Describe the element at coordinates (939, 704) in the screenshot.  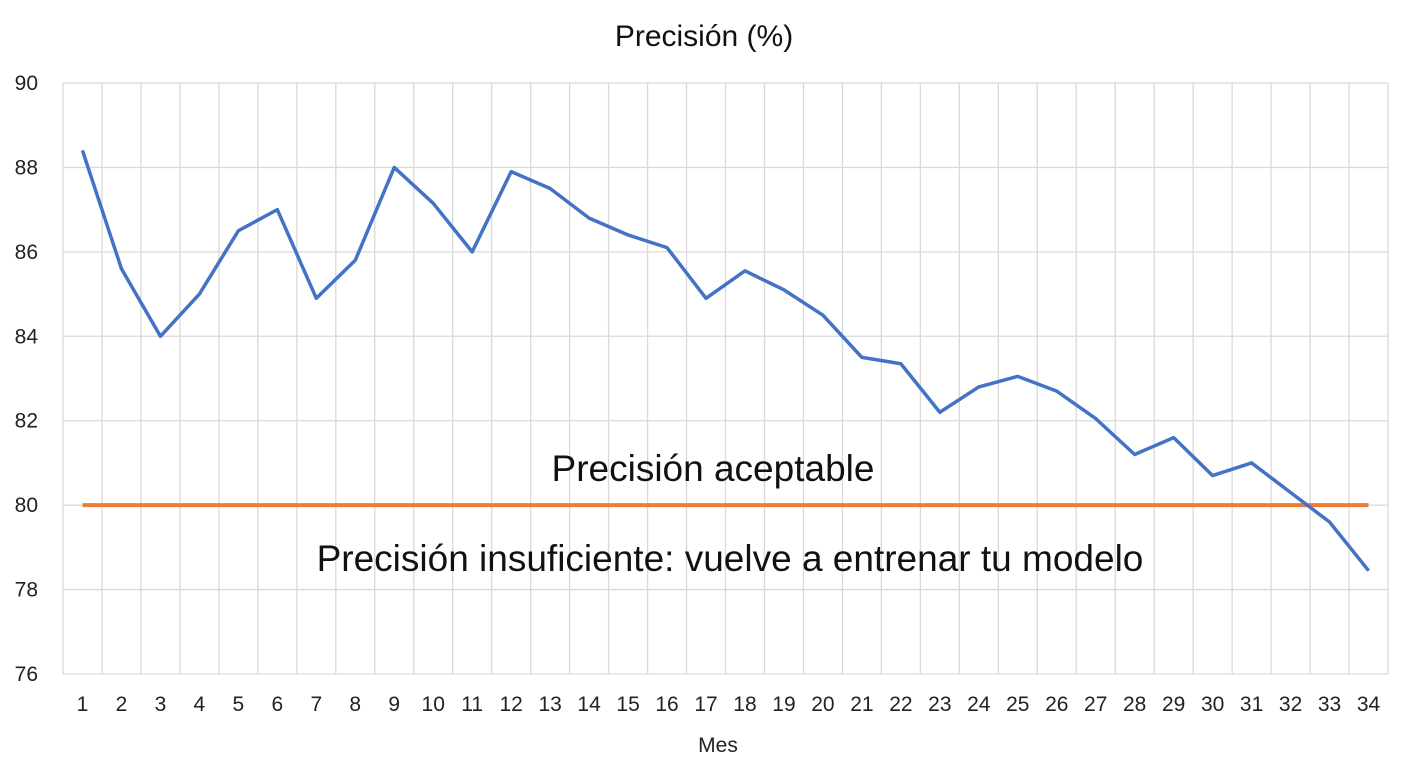
I see `x-tick-label: 23` at that location.